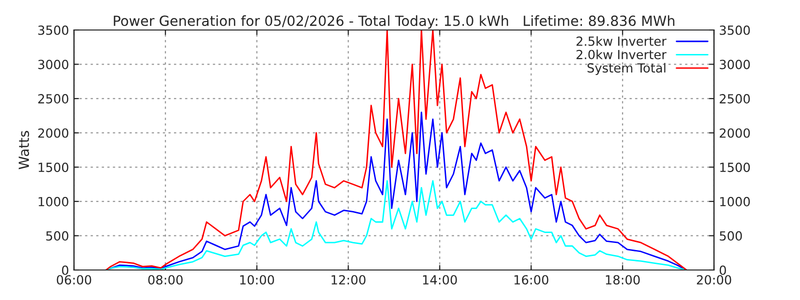 This screenshot has height=300, width=800. Describe the element at coordinates (623, 280) in the screenshot. I see `x-tick-label: 18:00` at that location.